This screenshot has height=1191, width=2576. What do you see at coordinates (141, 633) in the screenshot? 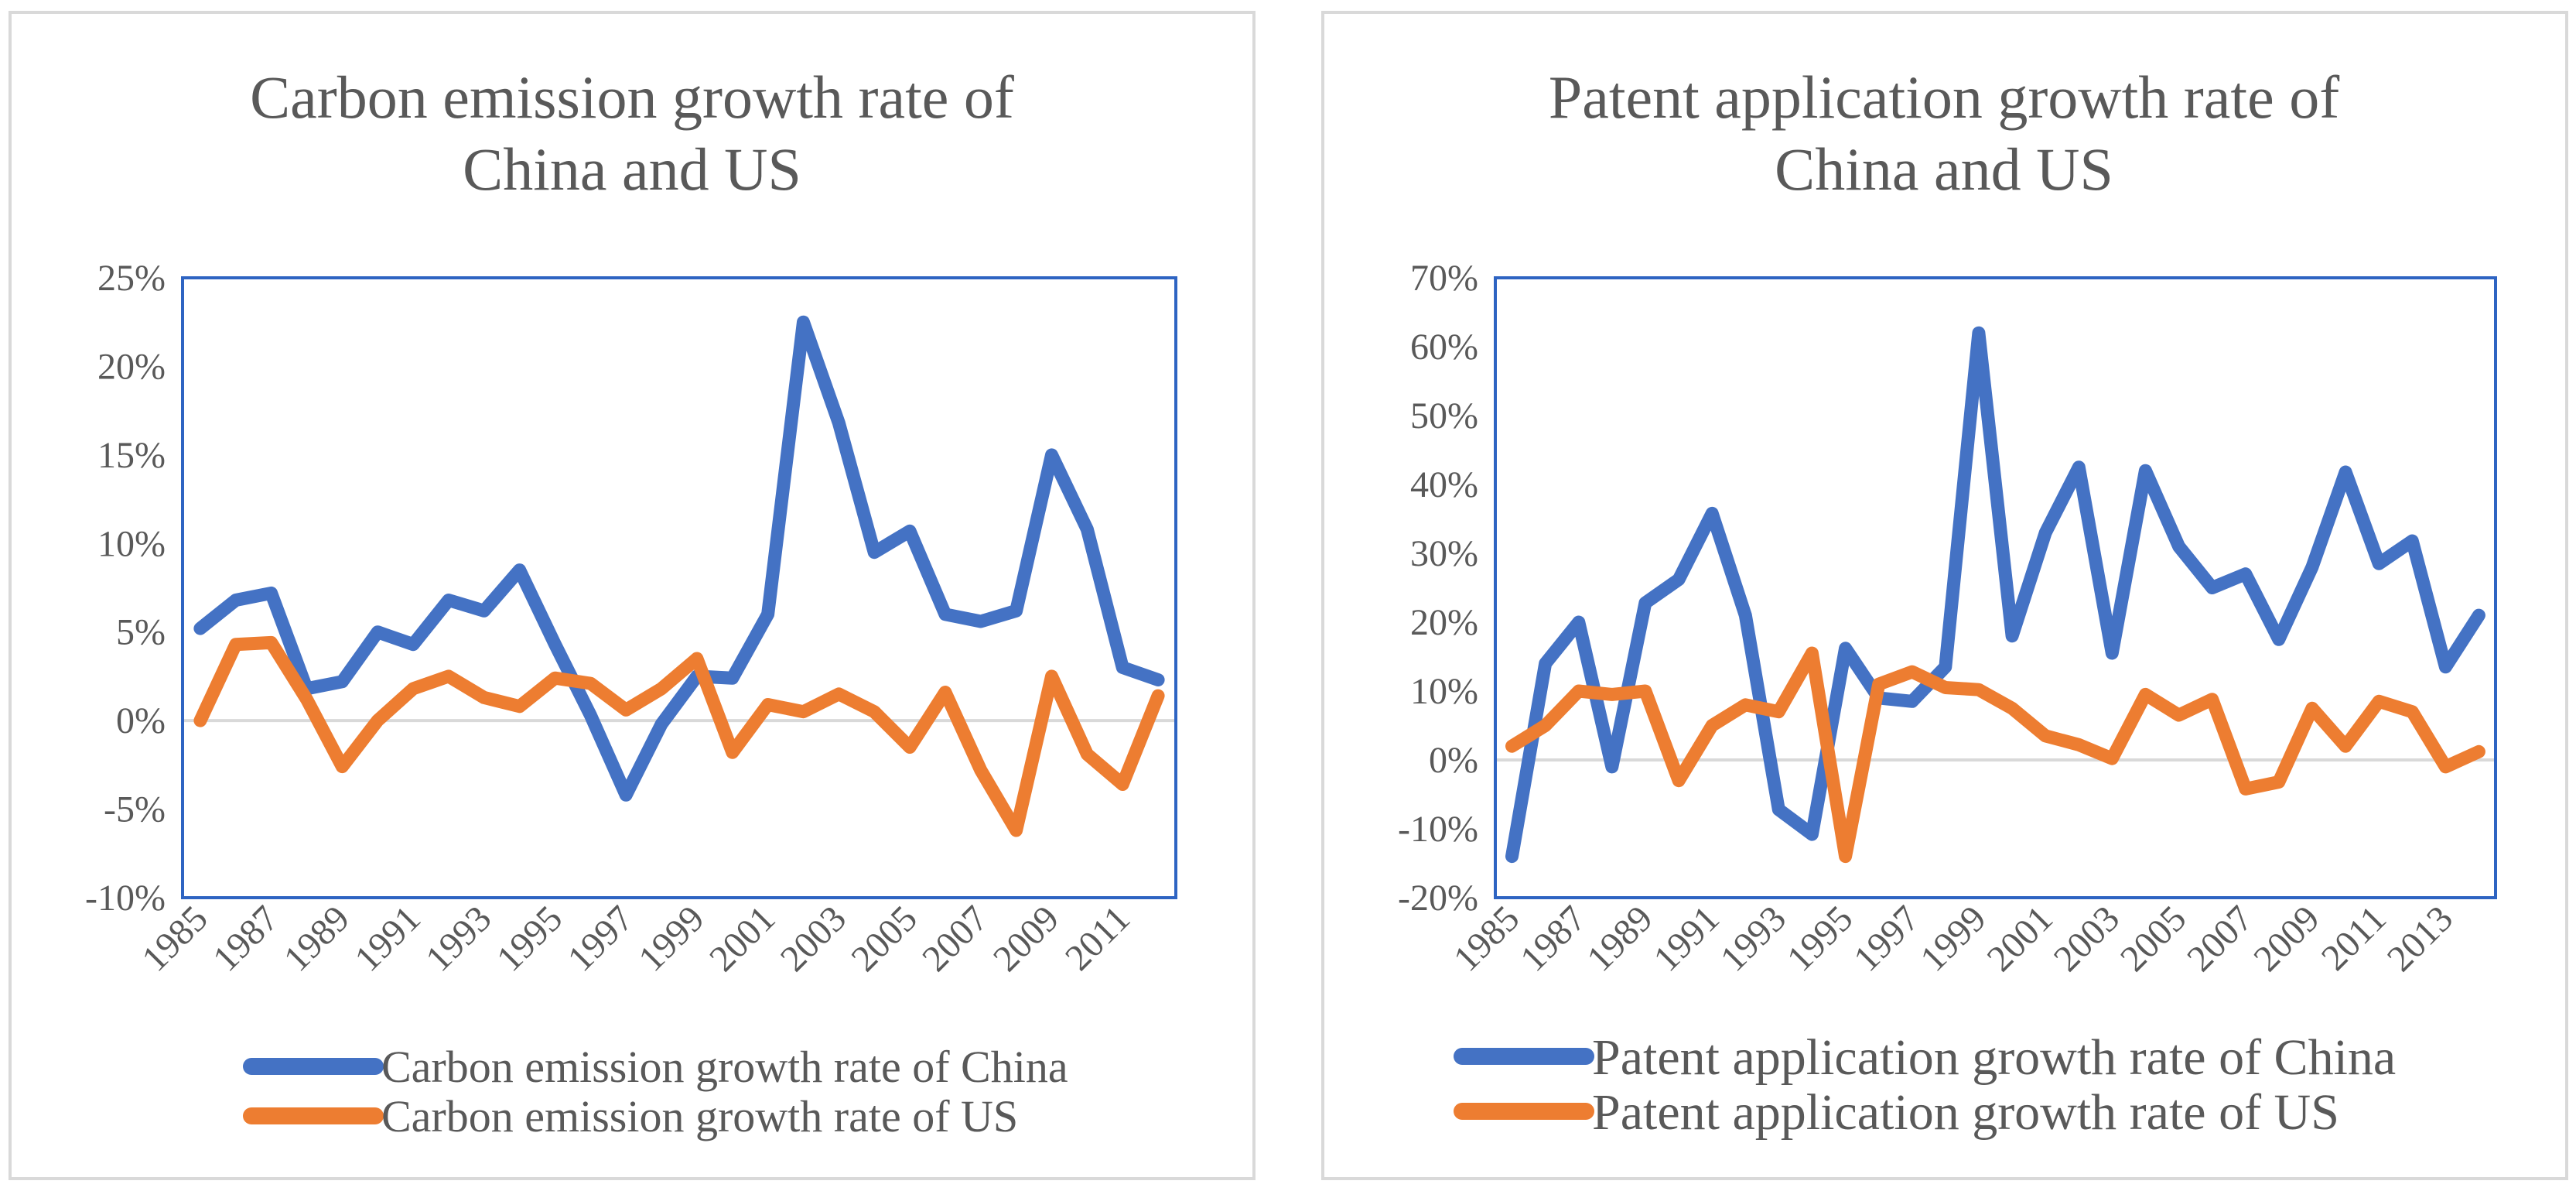
I see `y-tick-label: 5%` at bounding box center [141, 633].